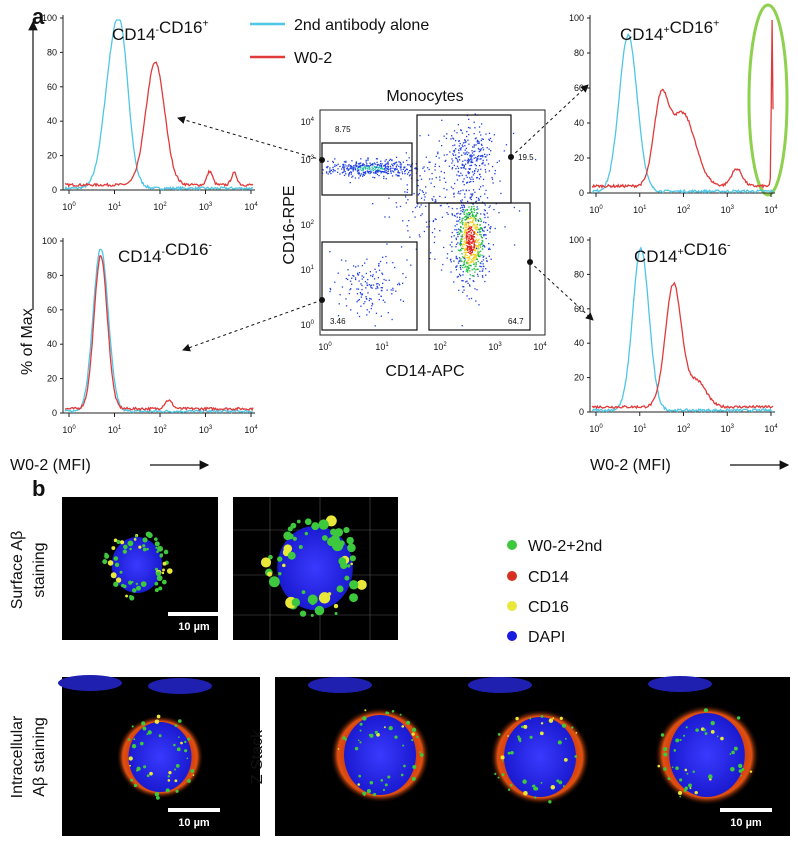 The width and height of the screenshot is (798, 851). Describe the element at coordinates (133, 34) in the screenshot. I see `label-part: CD14` at that location.